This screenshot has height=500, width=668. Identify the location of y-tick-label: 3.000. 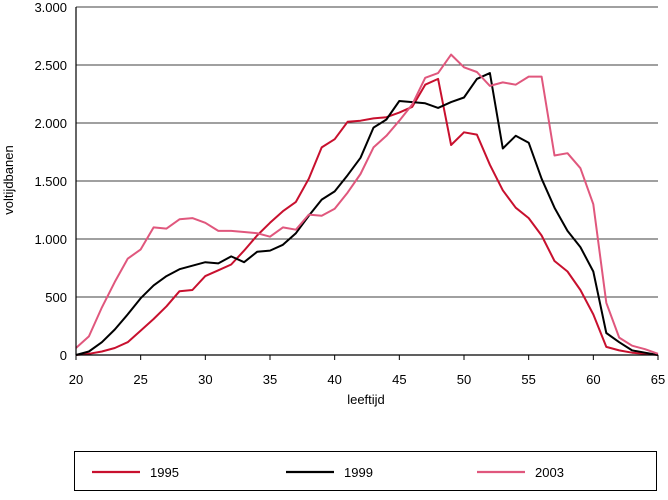
(50, 7).